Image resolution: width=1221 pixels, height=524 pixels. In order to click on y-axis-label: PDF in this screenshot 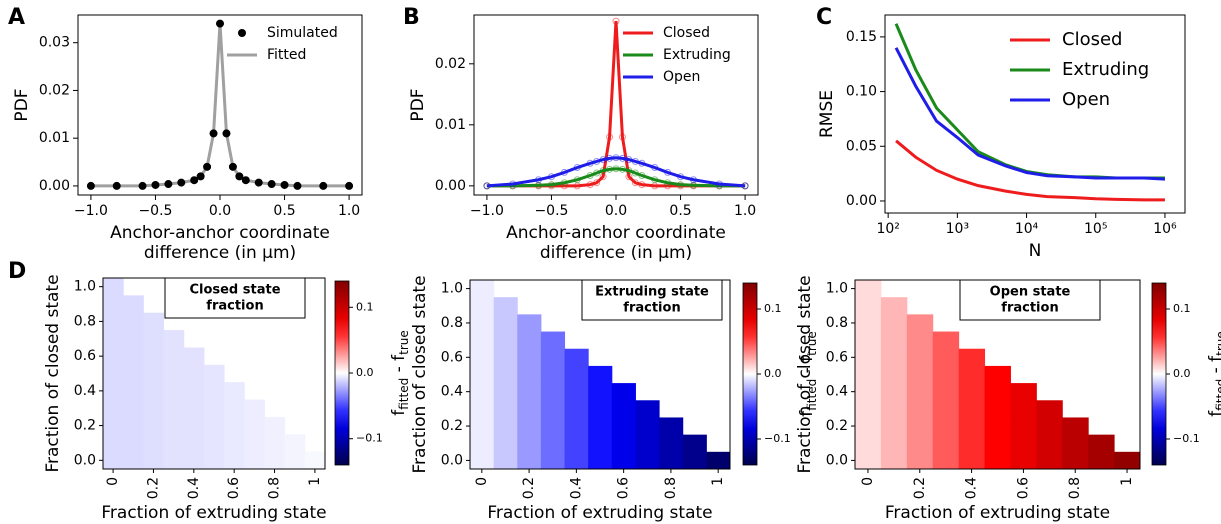, I will do `click(418, 104)`.